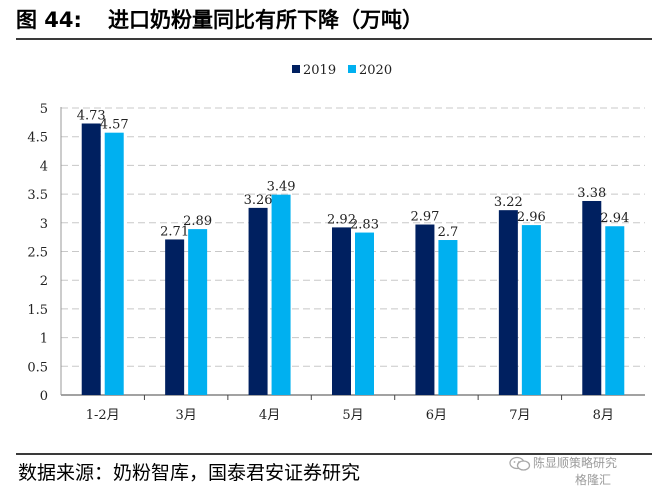  Describe the element at coordinates (614, 218) in the screenshot. I see `data-label-2020: 2.94` at that location.